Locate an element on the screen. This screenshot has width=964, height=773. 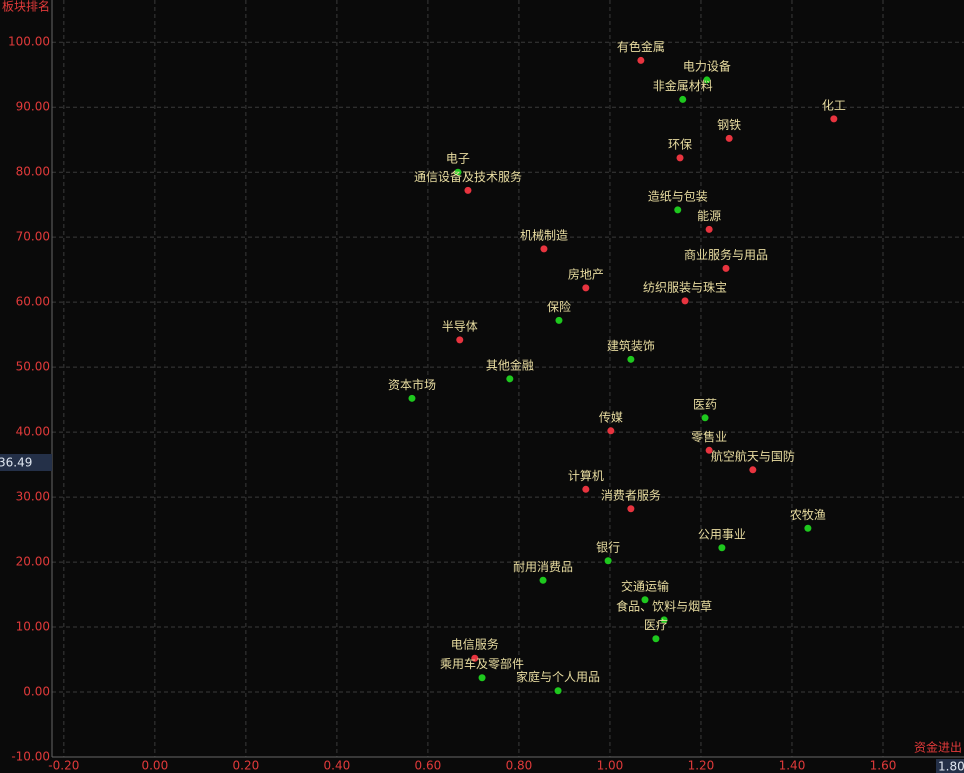
y-readout-box is located at coordinates (26, 462).